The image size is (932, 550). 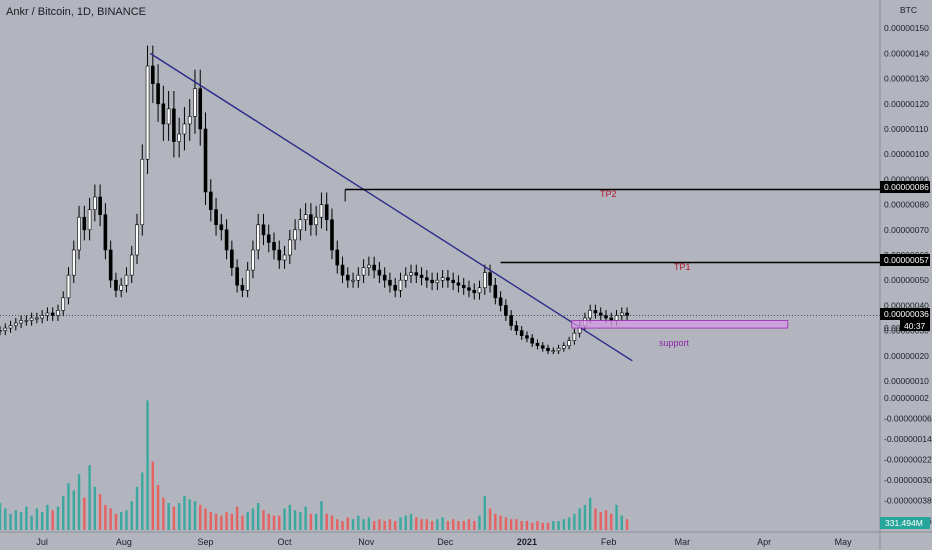 I want to click on time-tick-label: Nov, so click(x=366, y=542).